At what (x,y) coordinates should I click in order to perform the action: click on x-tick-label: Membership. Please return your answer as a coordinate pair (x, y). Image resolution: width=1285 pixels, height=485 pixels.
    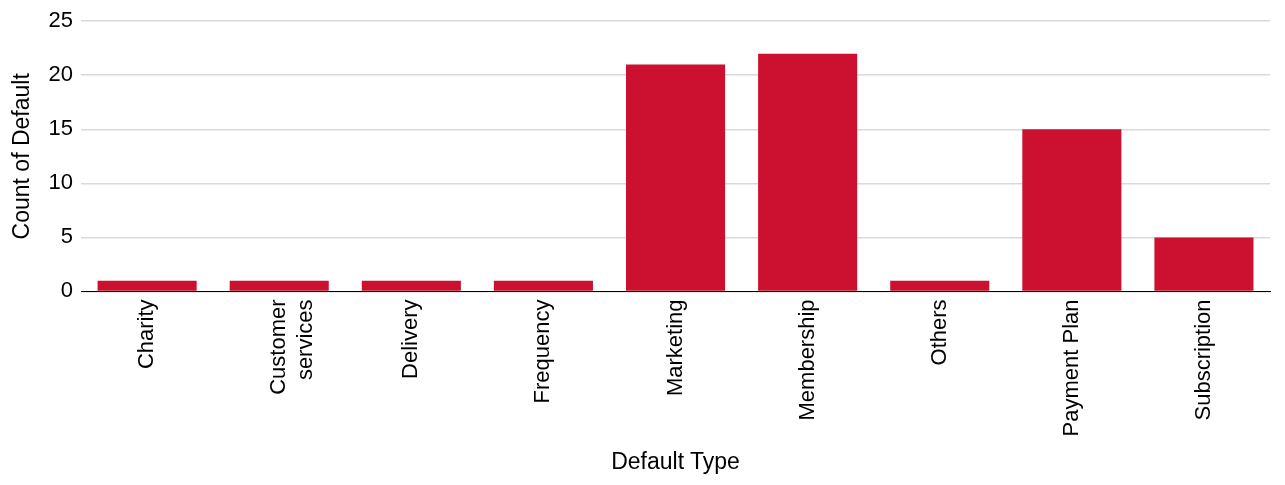
    Looking at the image, I should click on (806, 360).